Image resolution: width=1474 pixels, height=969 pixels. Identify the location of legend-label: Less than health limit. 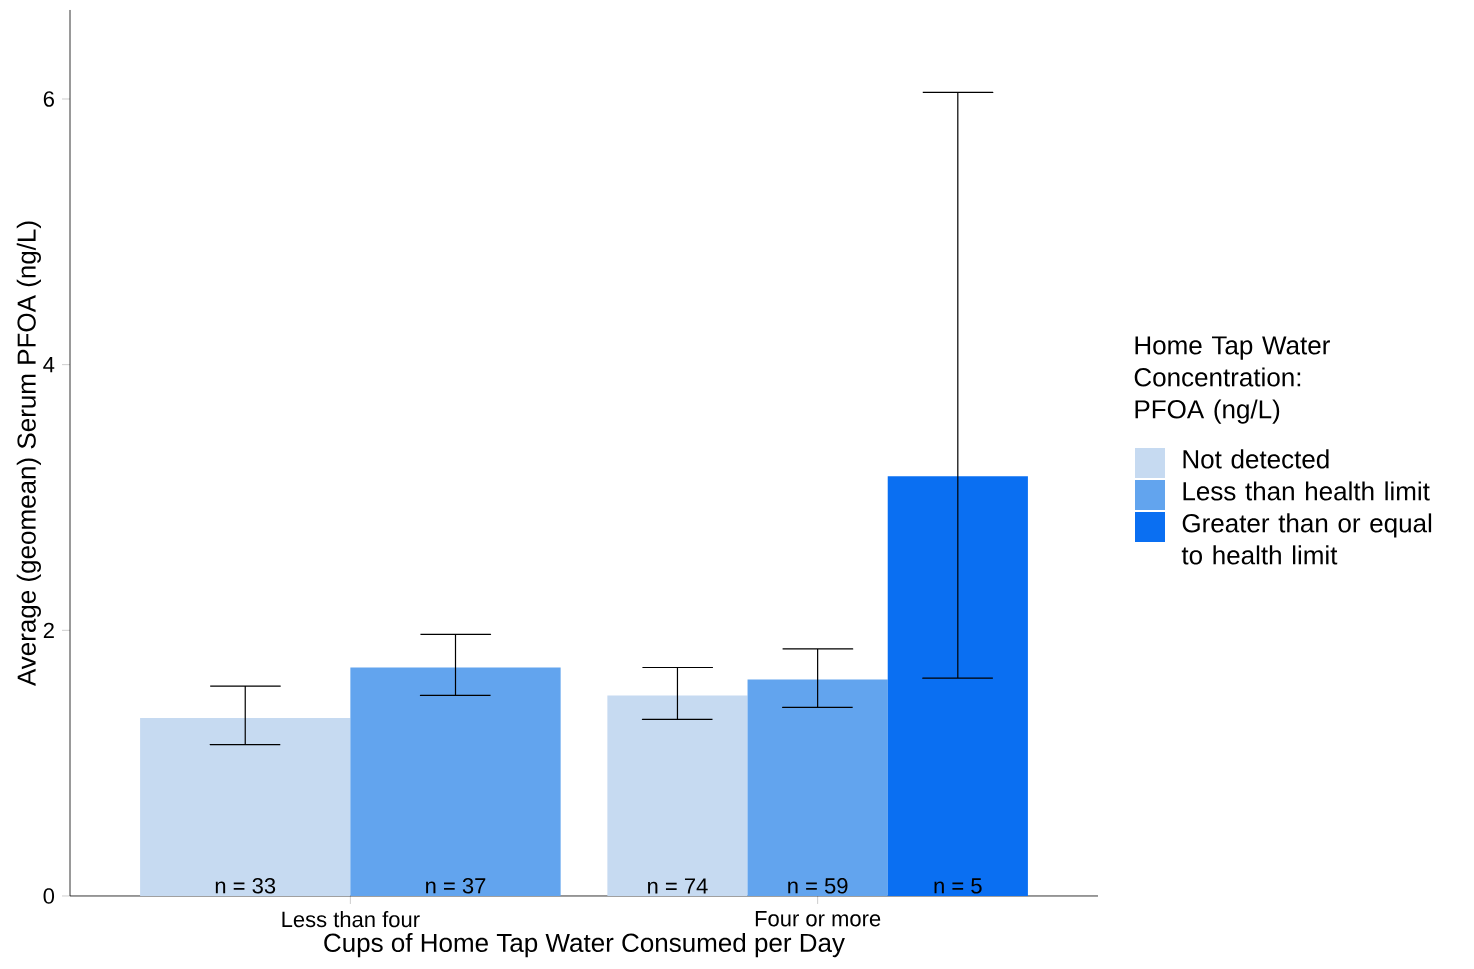
(1306, 491).